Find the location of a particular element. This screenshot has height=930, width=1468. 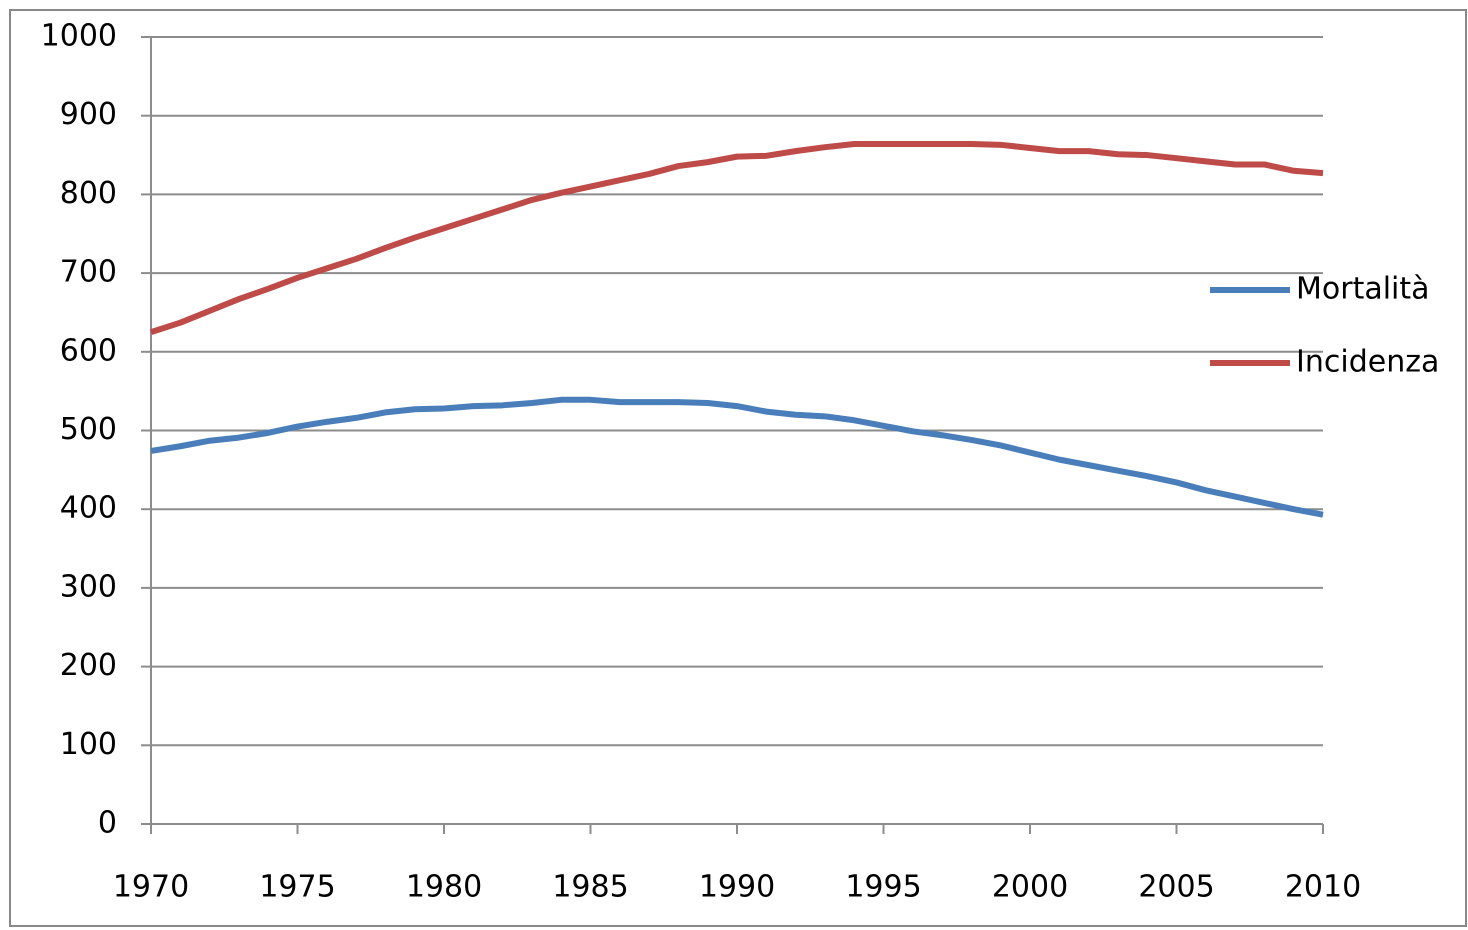

x-tick-label: 1970 is located at coordinates (151, 887).